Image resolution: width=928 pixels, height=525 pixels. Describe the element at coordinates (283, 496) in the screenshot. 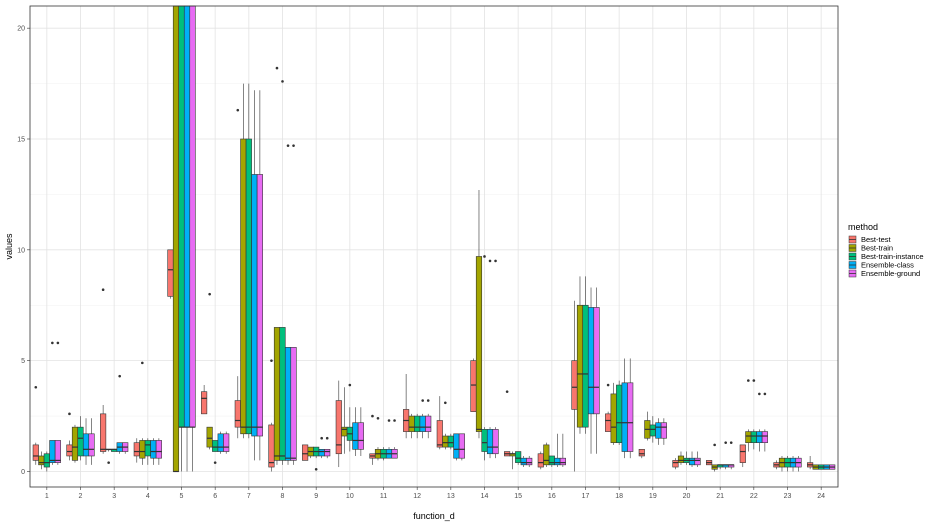

I see `x-tick-label: 8` at that location.